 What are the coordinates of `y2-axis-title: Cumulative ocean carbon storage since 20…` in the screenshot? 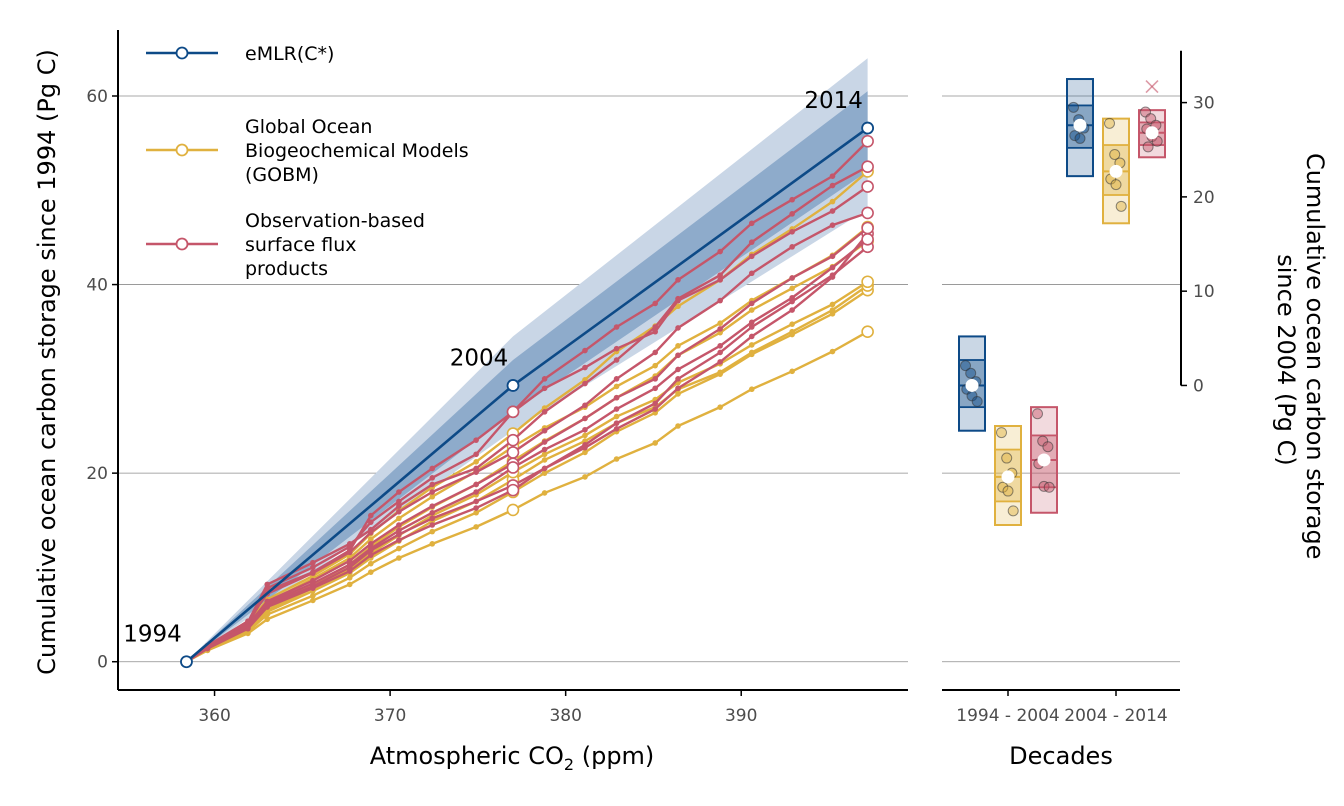 It's located at (1300, 360).